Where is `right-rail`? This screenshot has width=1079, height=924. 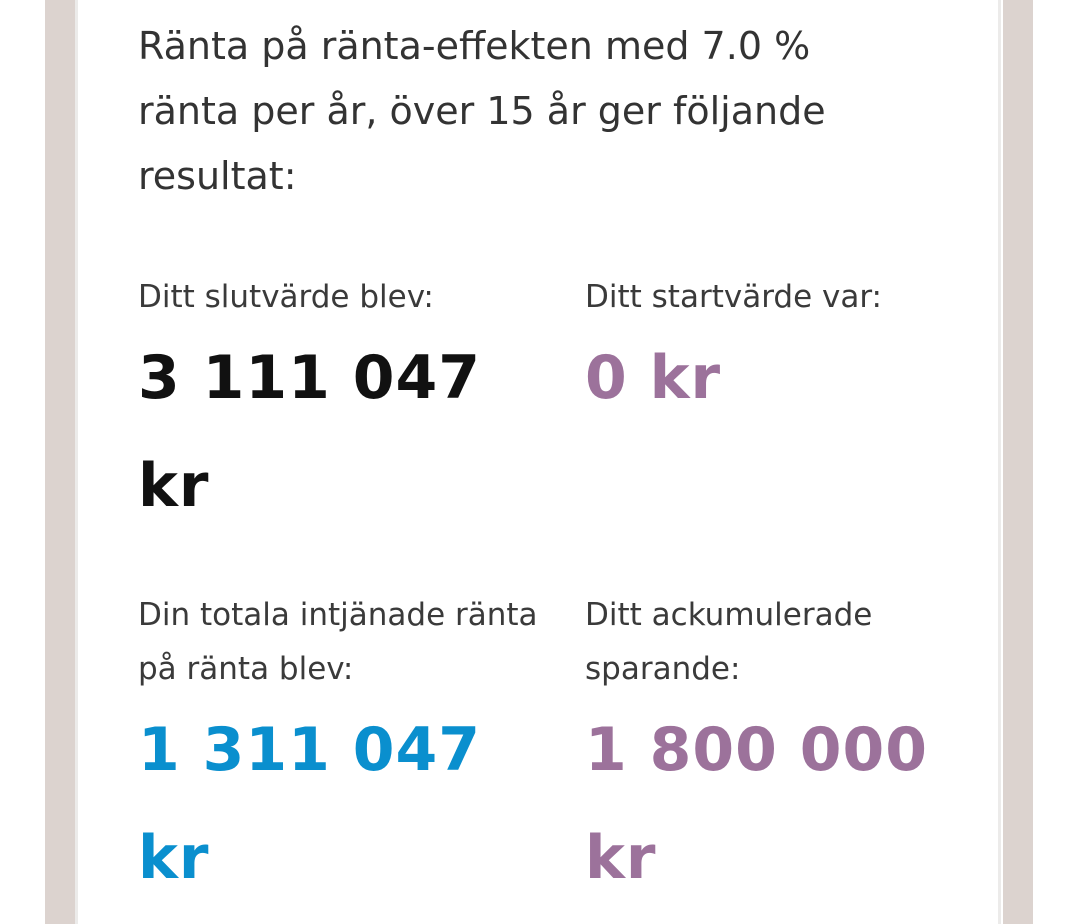
right-rail is located at coordinates (1018, 462).